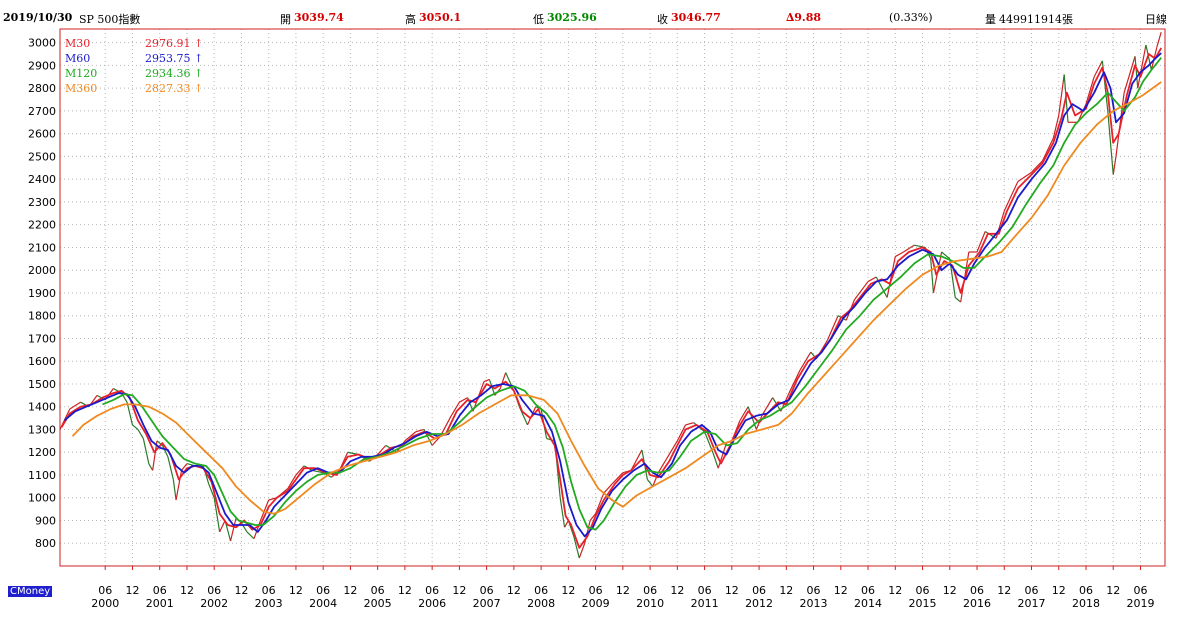  What do you see at coordinates (134, 43) in the screenshot?
I see `legend-row-m30: M30 2976.91 ↑` at bounding box center [134, 43].